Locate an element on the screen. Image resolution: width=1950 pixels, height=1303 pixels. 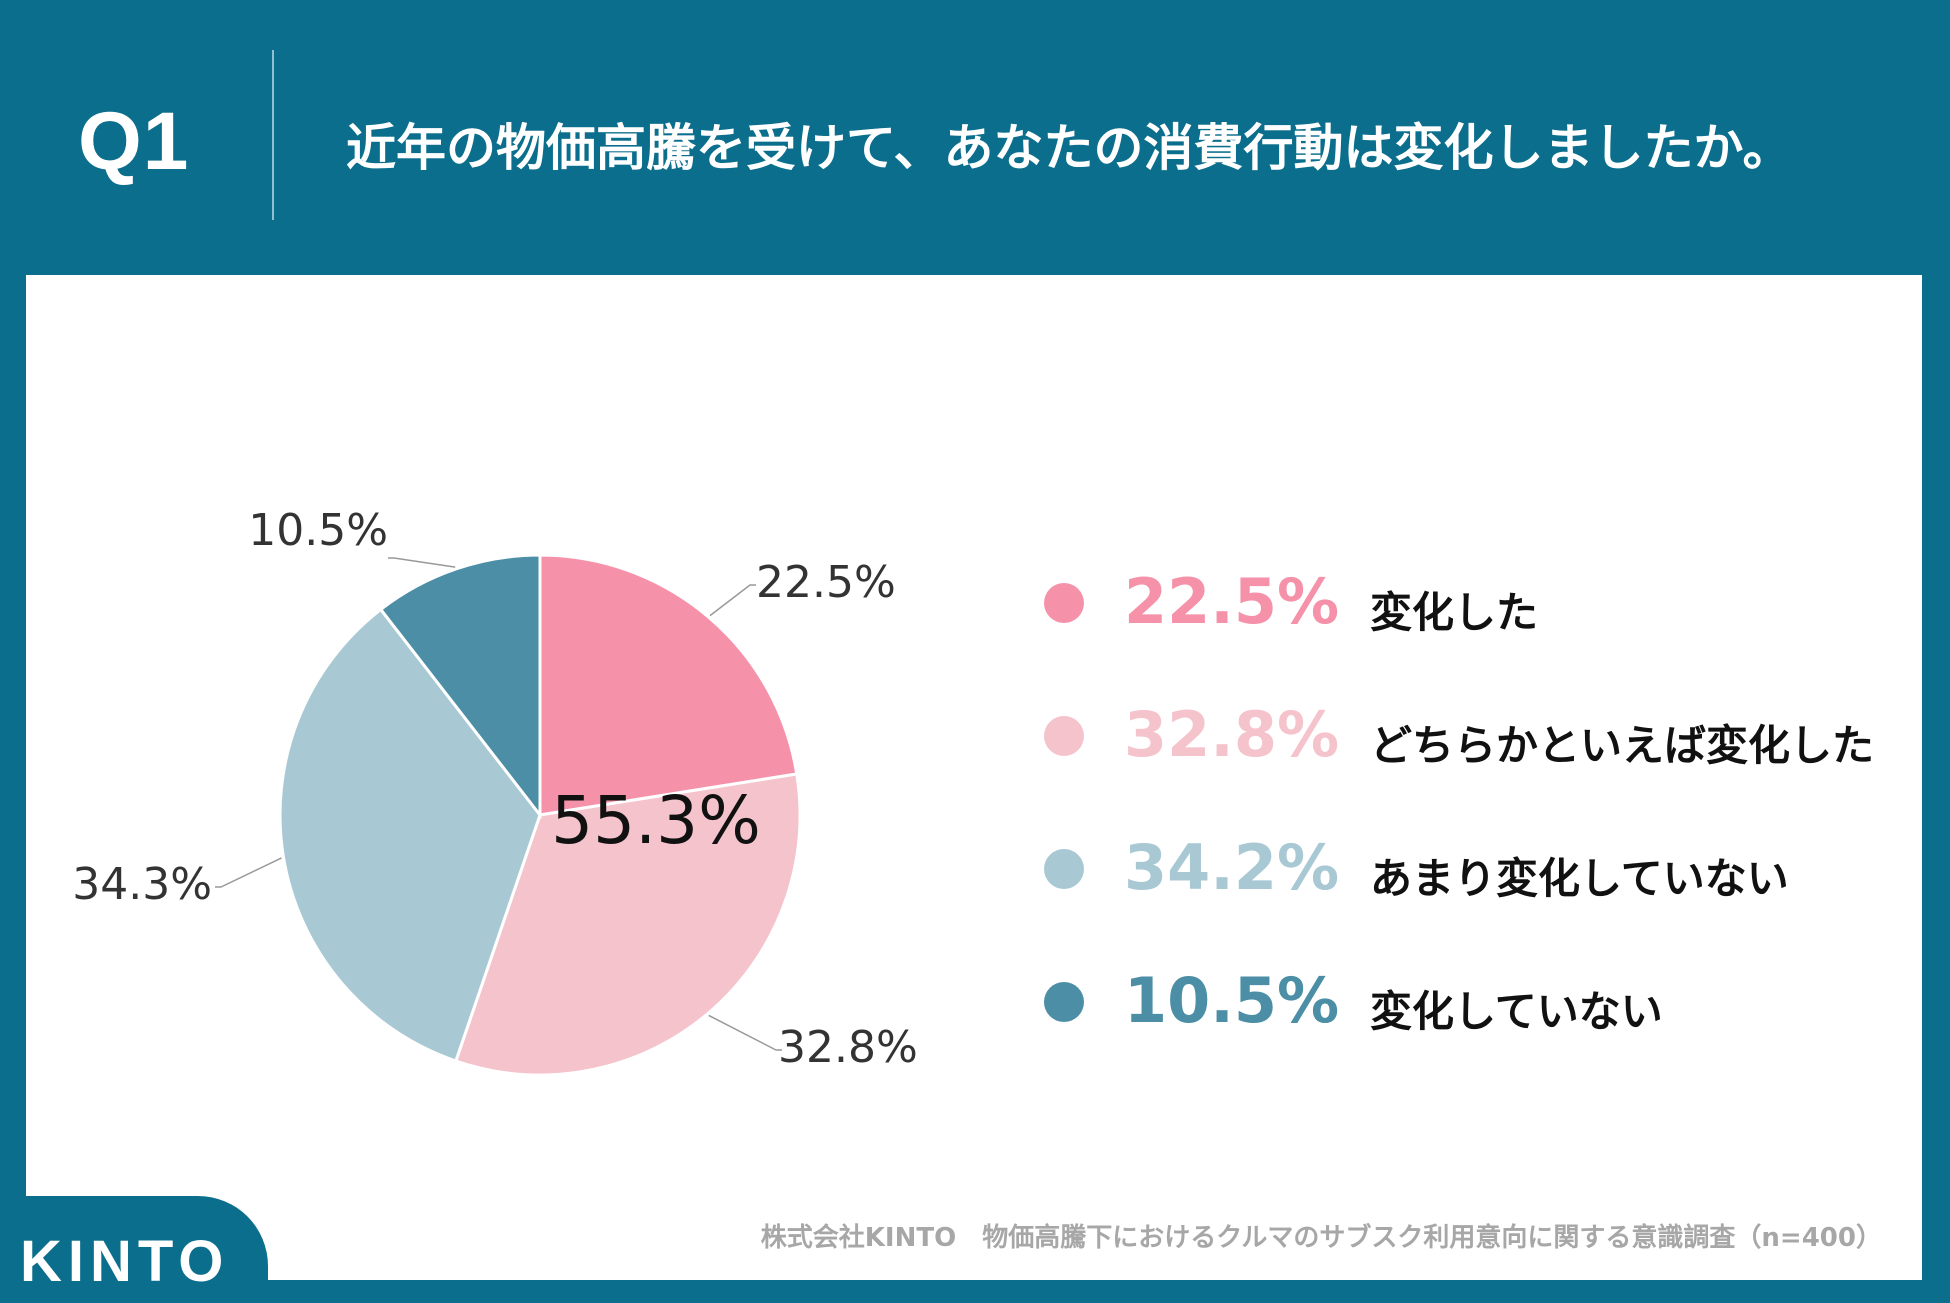
legend-label: あまり変化していない is located at coordinates (1579, 878).